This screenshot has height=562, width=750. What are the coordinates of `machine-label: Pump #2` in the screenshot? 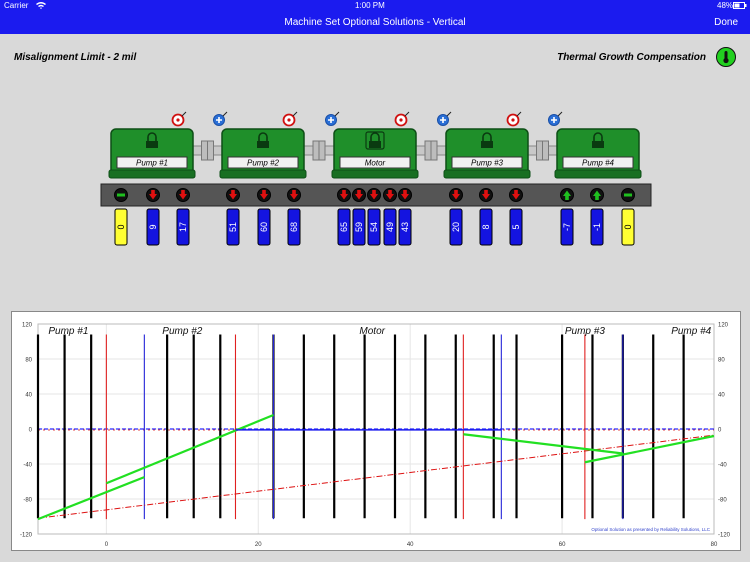 It's located at (263, 163).